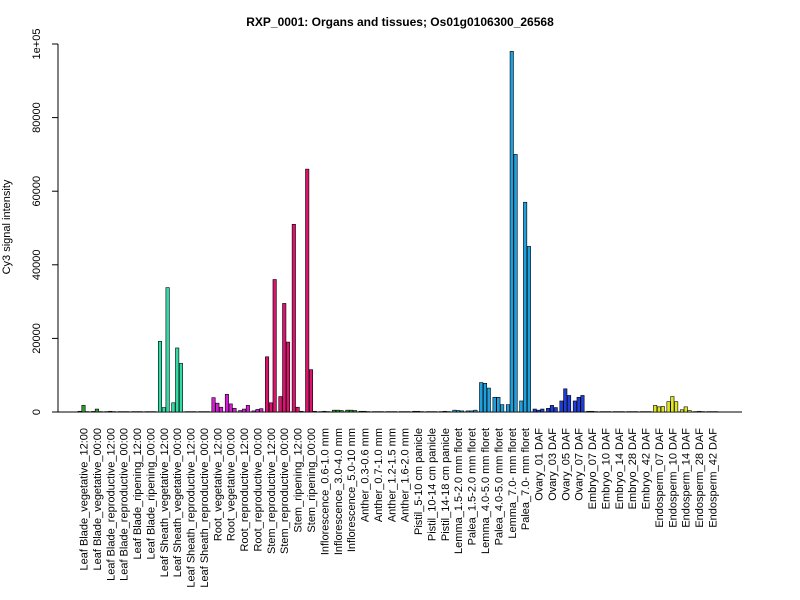 This screenshot has height=600, width=800. I want to click on x-tick-label: Stem_reproductive_12:00, so click(272, 491).